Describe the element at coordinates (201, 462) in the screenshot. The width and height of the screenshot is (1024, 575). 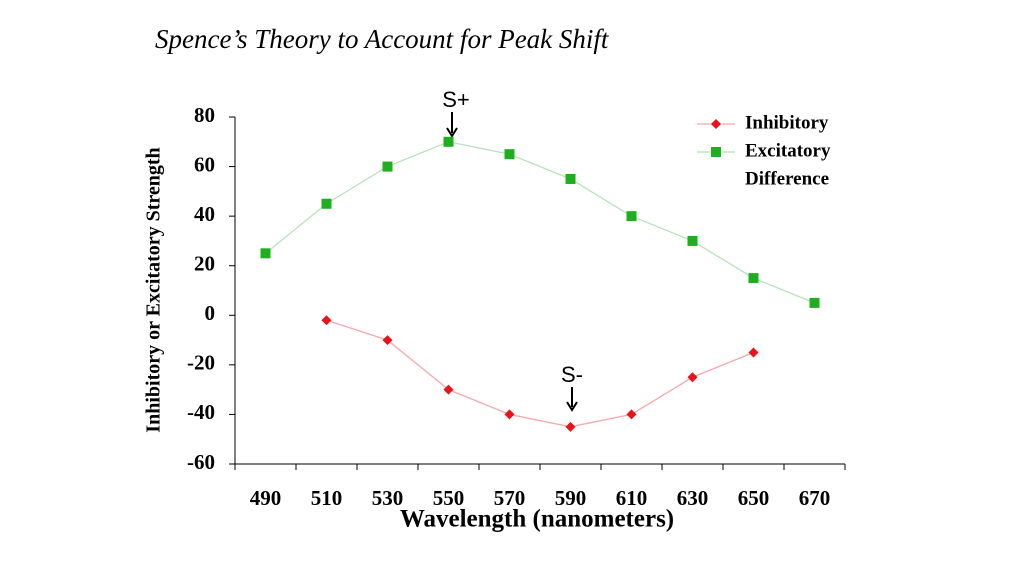
I see `y-tick-label: -60` at that location.